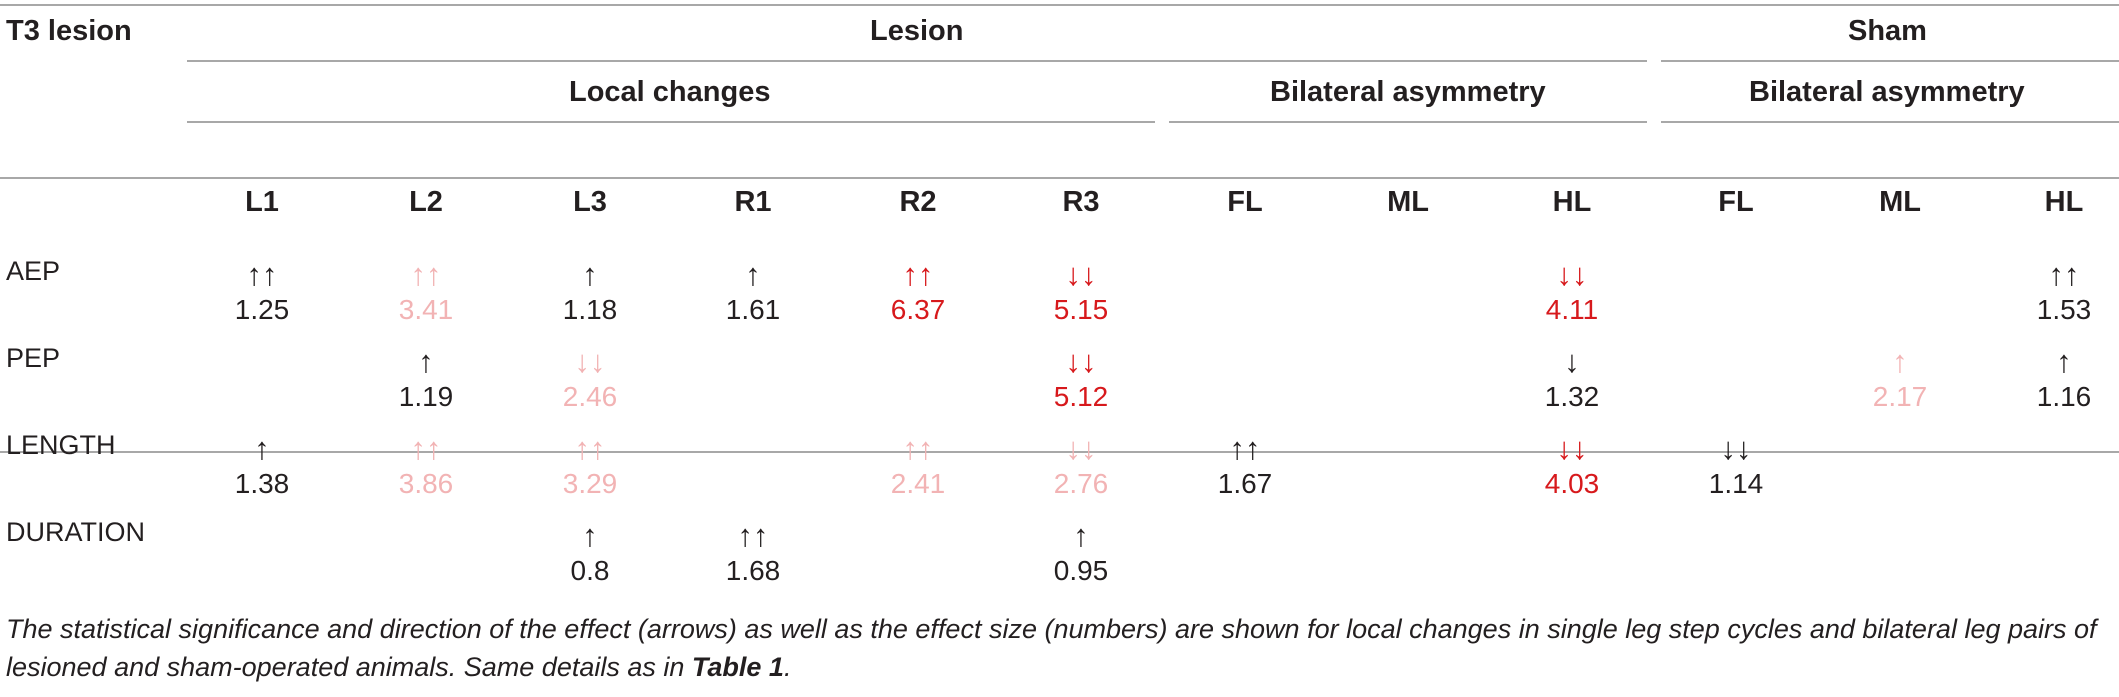 The image size is (2119, 697). What do you see at coordinates (670, 92) in the screenshot?
I see `subheader-local-changes: Local changes` at bounding box center [670, 92].